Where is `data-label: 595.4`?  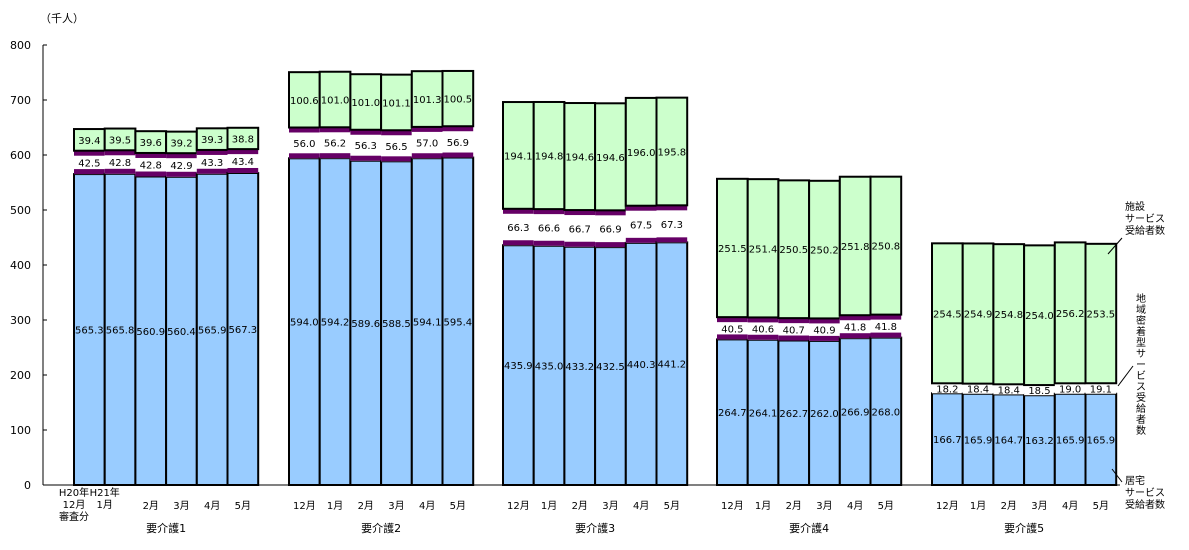
data-label: 595.4 is located at coordinates (458, 322).